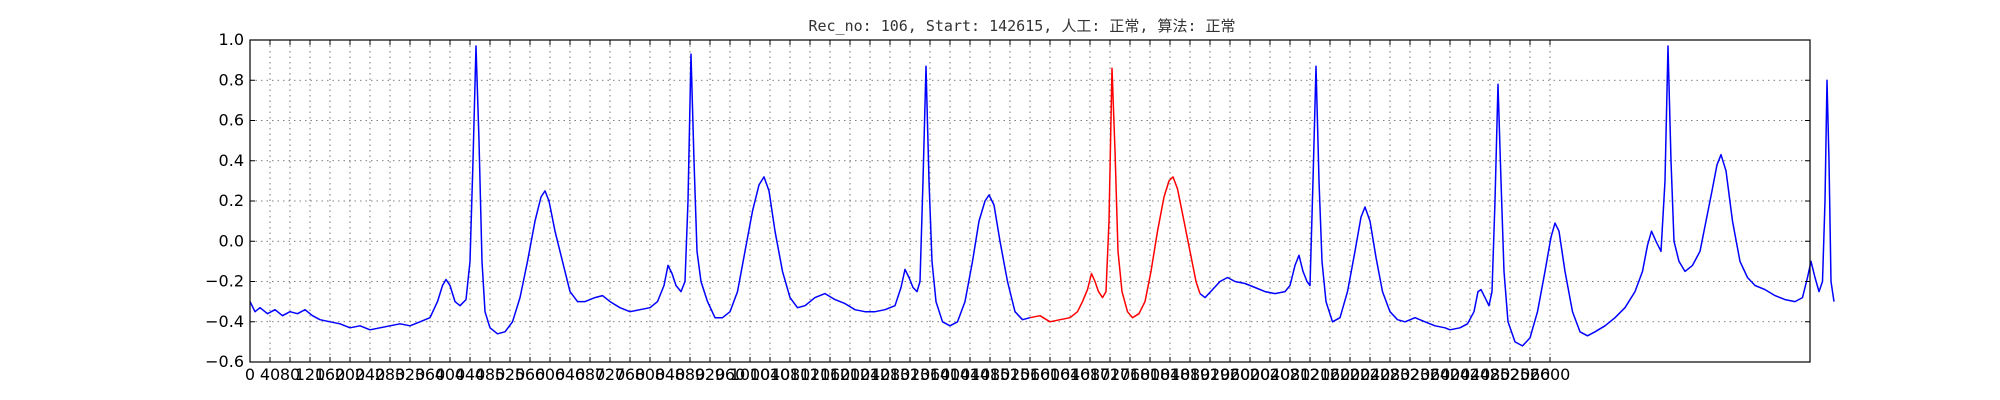  I want to click on y-tick-label: 1.0, so click(231, 39).